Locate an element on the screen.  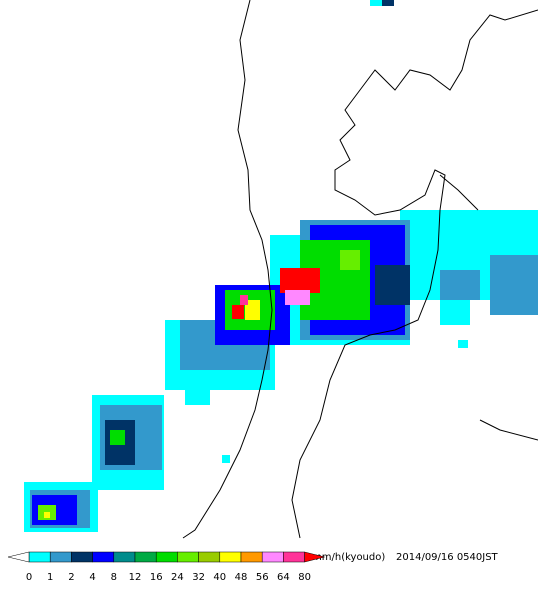
legend-tick-label: 8 is located at coordinates (114, 577).